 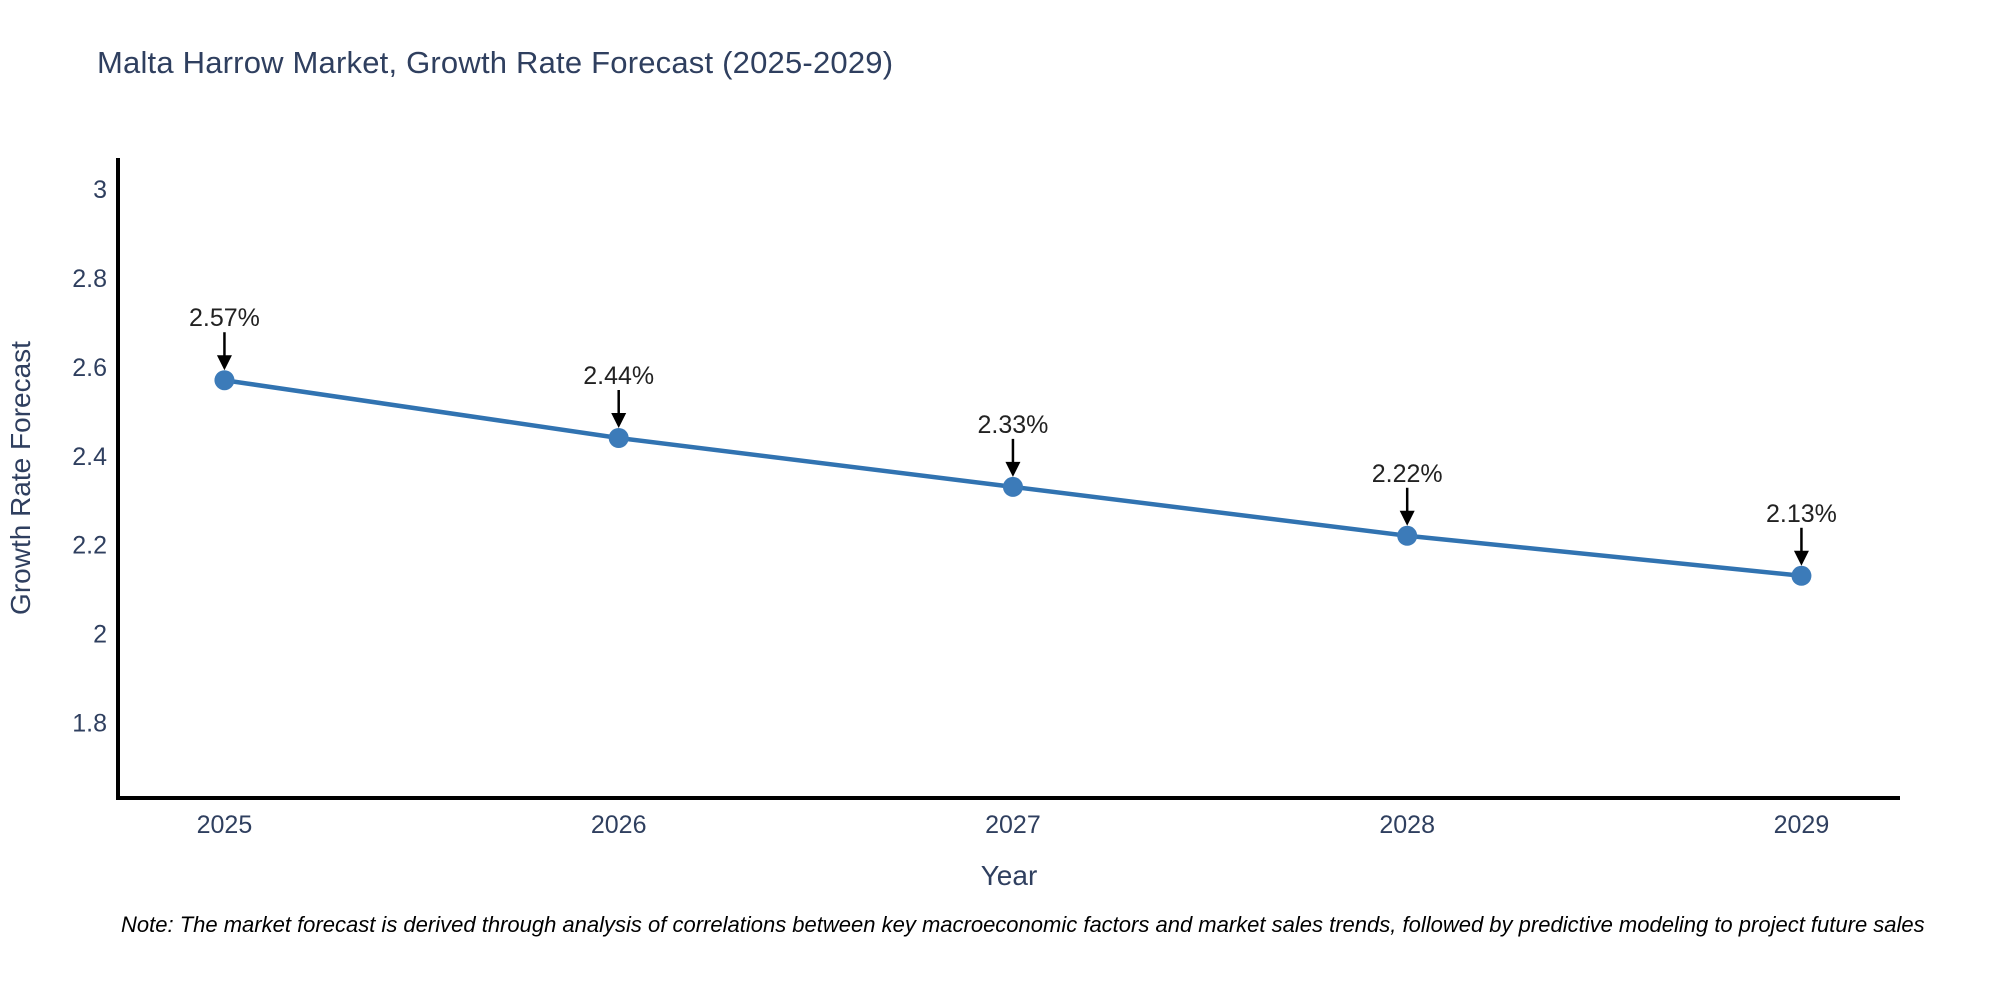 What do you see at coordinates (89, 279) in the screenshot?
I see `y-tick-label: 2.8` at bounding box center [89, 279].